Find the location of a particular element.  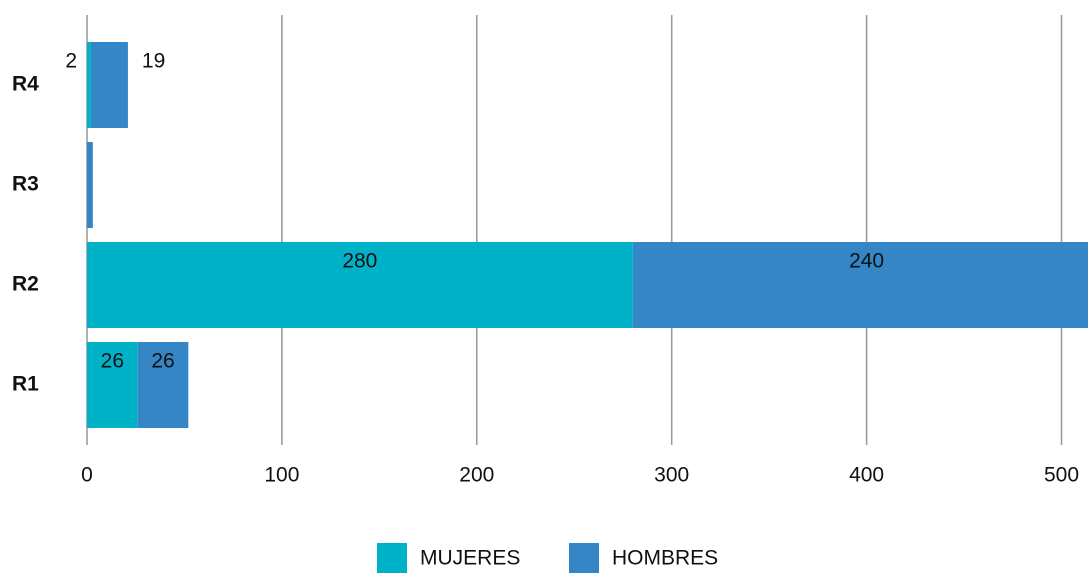

category-label: R4 is located at coordinates (25, 84).